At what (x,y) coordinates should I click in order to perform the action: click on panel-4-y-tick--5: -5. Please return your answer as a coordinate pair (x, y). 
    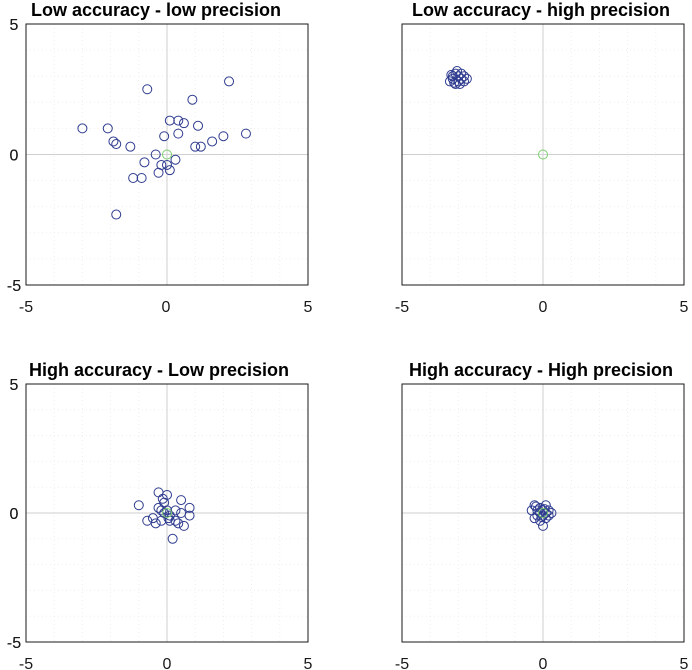
    Looking at the image, I should click on (14, 643).